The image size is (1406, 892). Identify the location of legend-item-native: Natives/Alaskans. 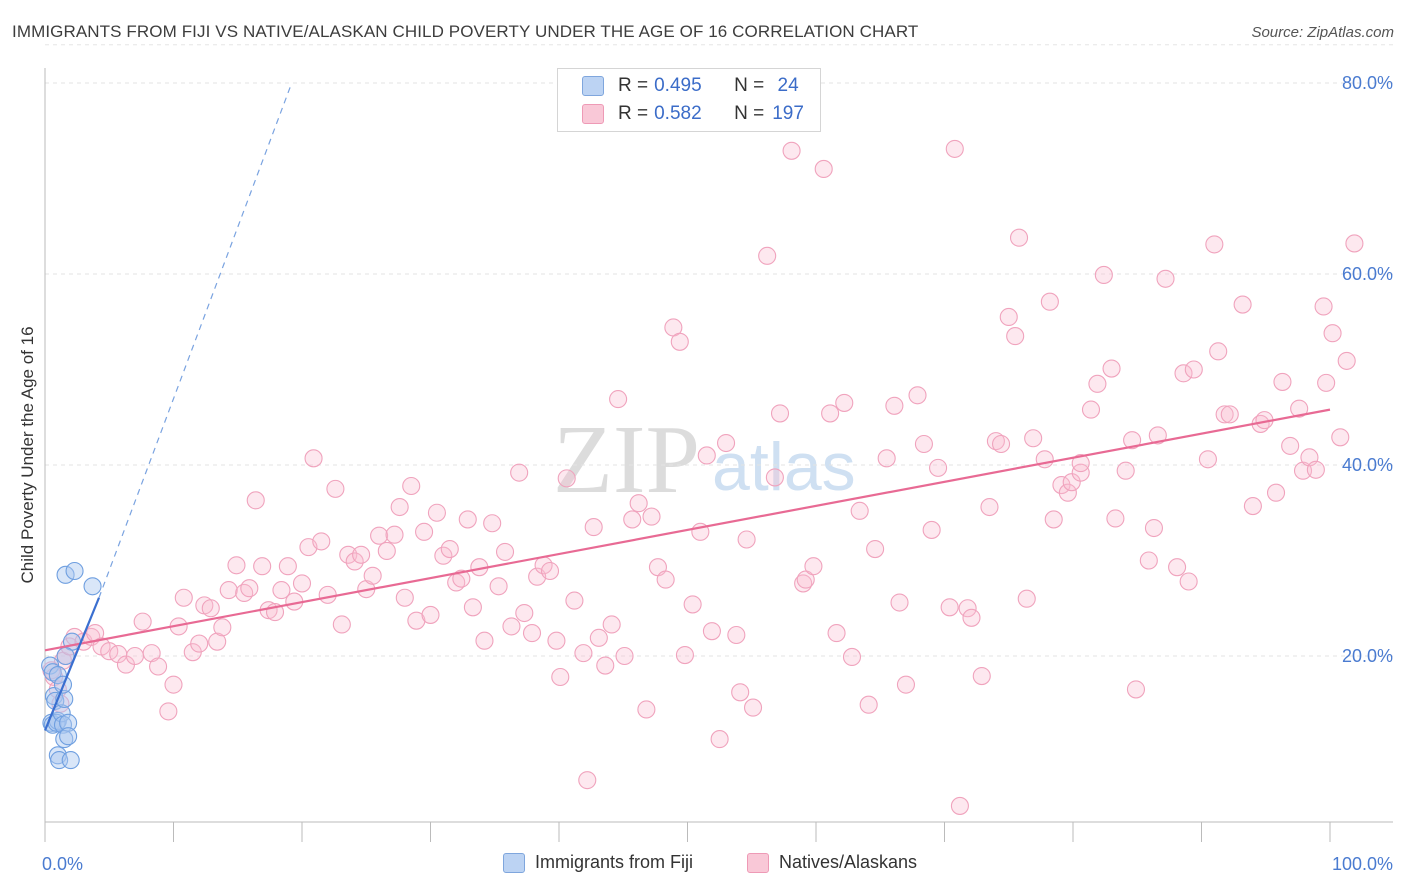
(832, 862).